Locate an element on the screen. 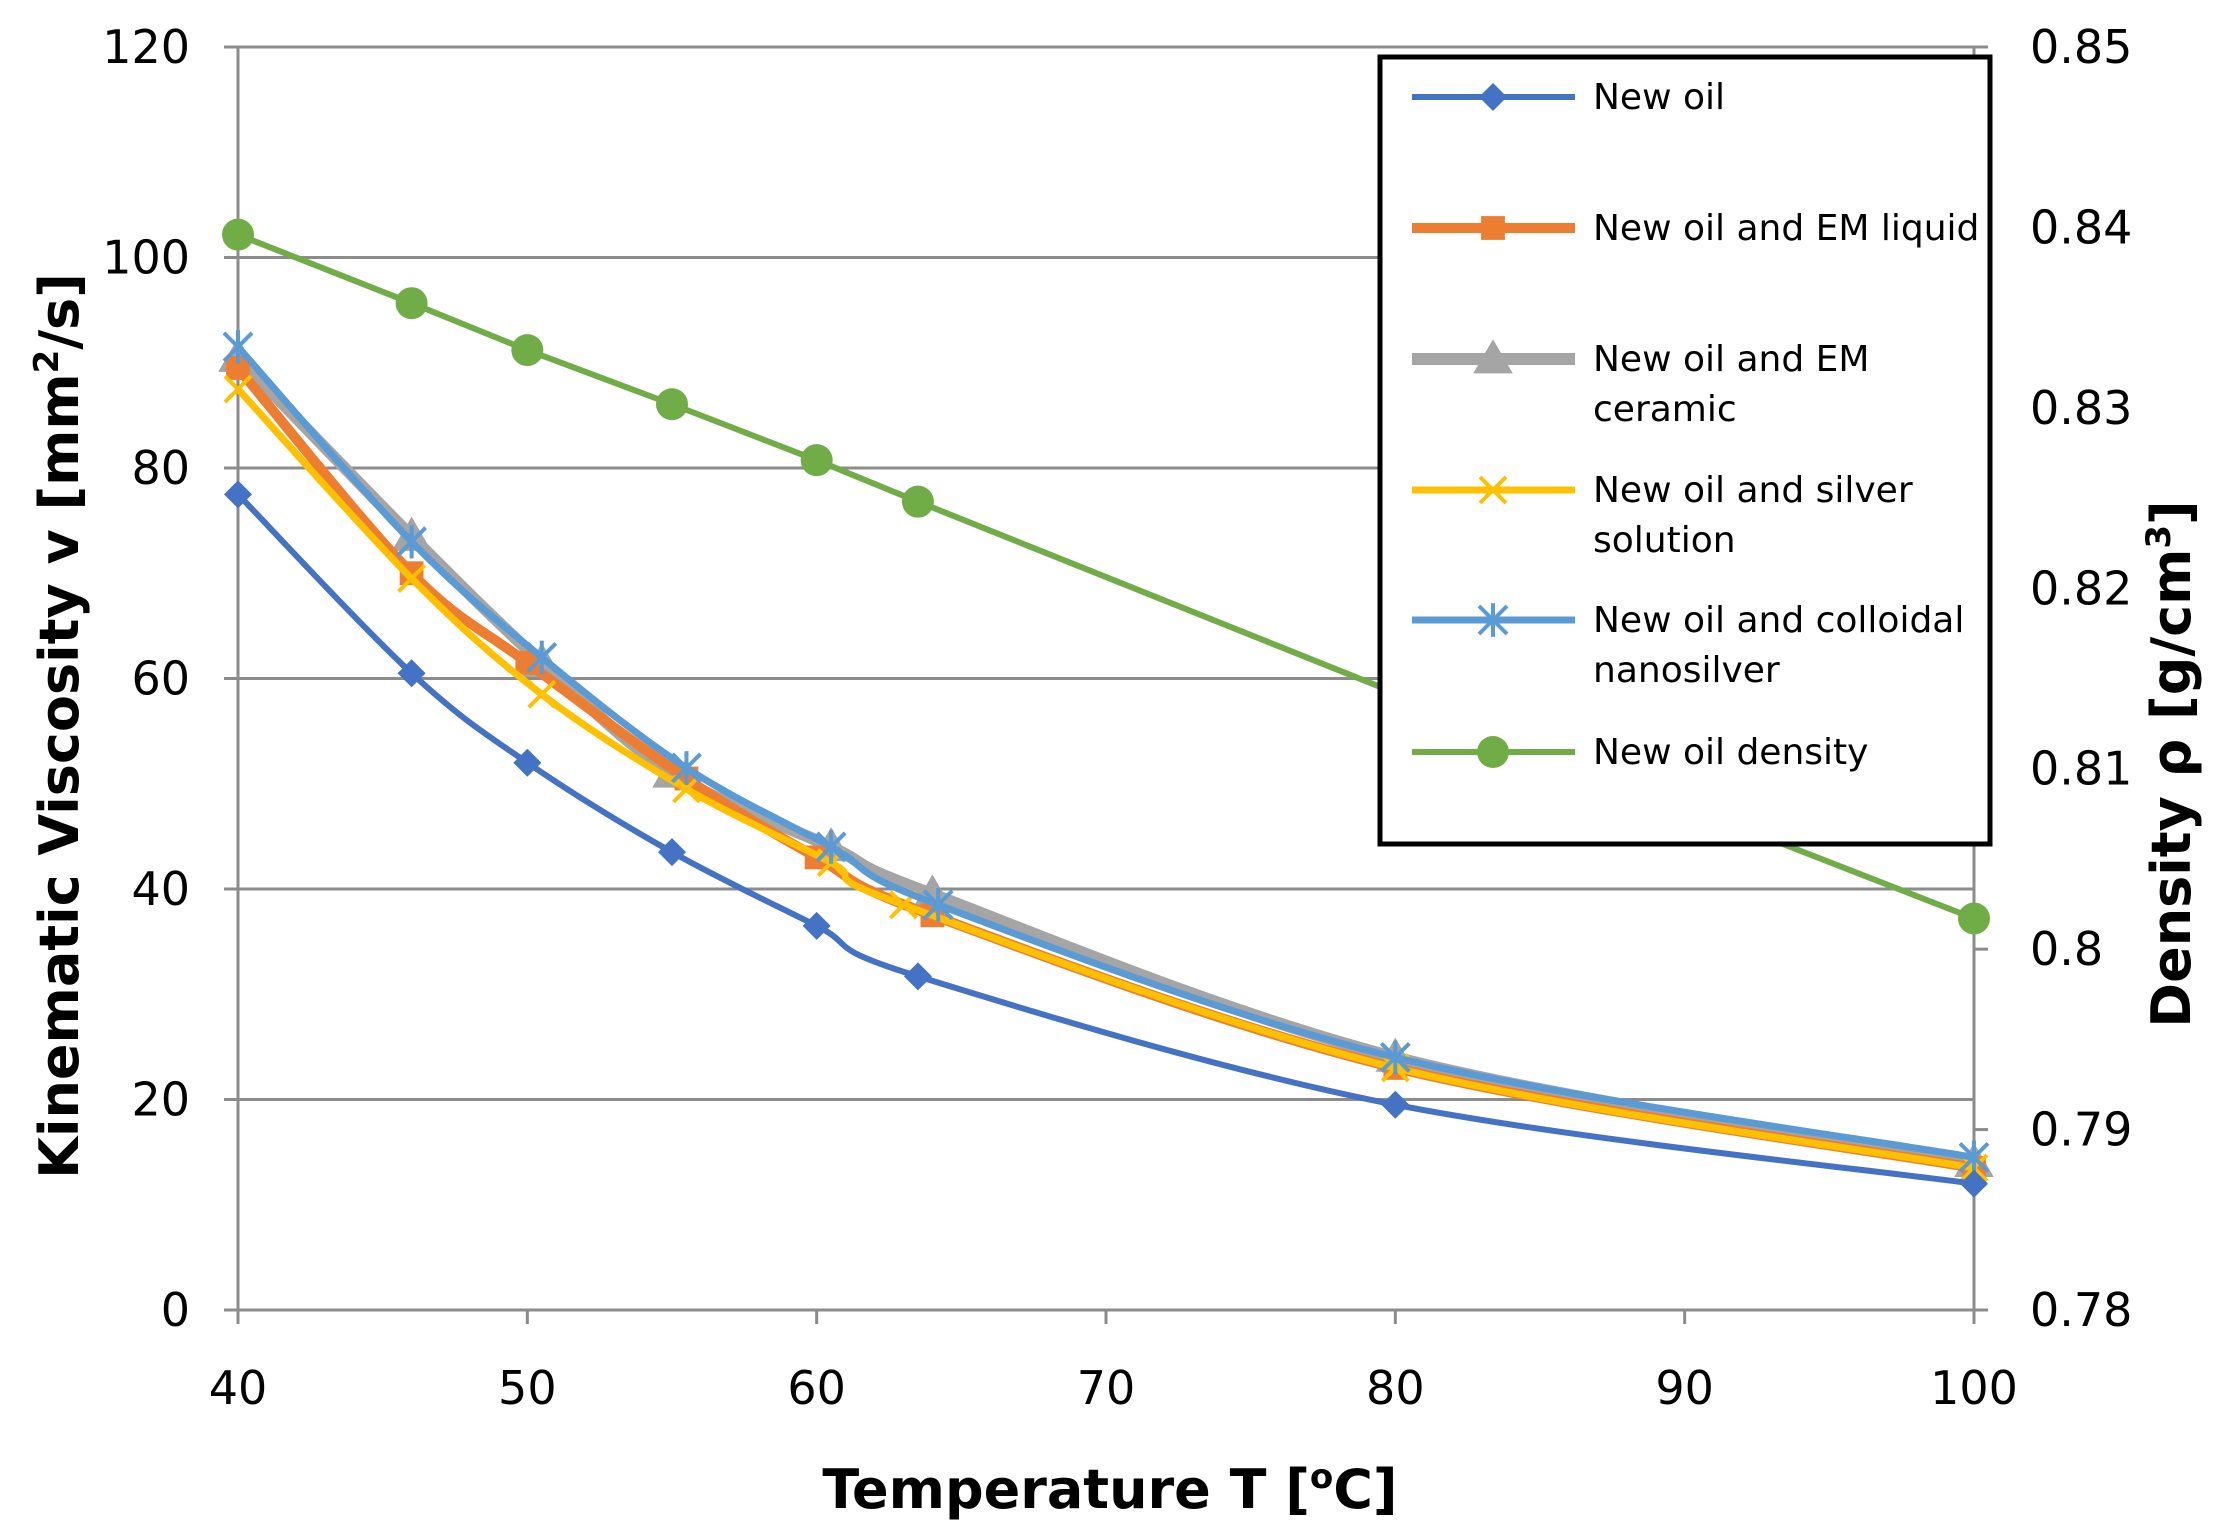  y-tick-label: 40 is located at coordinates (160, 889).